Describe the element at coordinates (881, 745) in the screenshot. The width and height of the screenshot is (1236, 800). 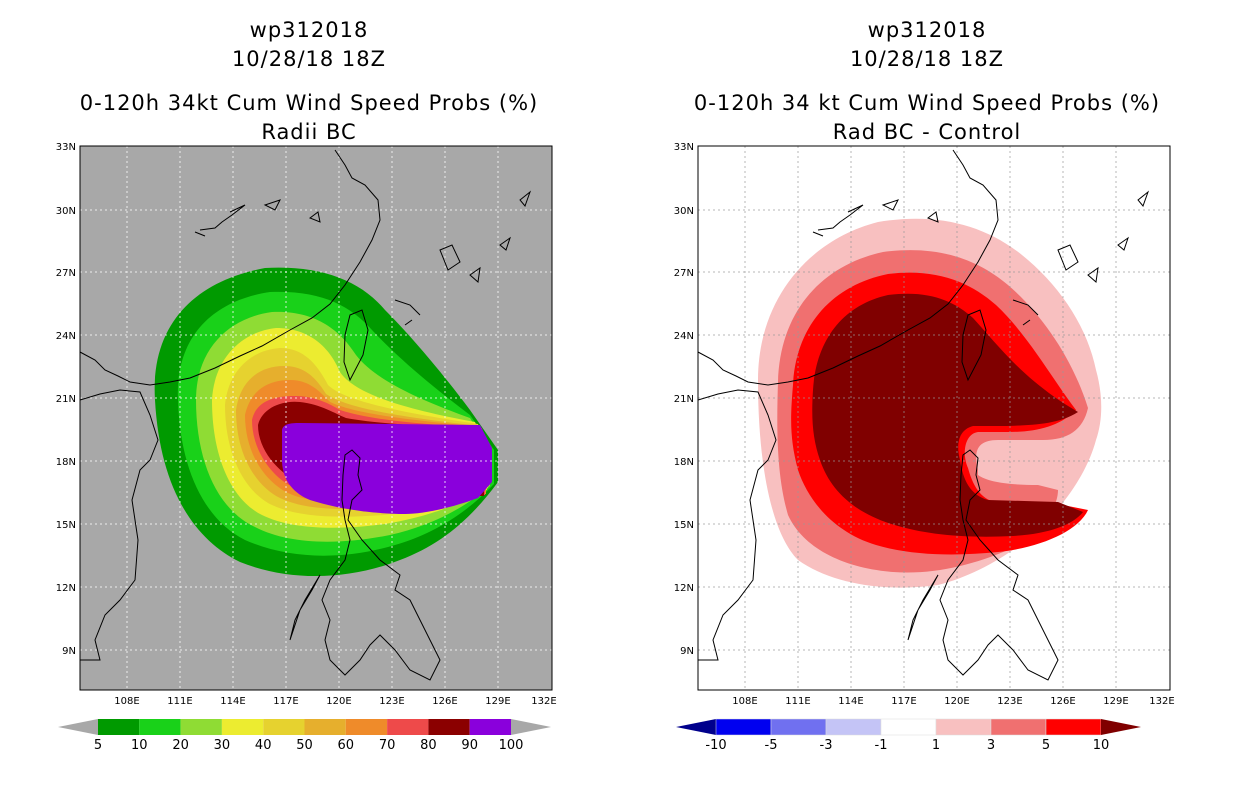
I see `colorbar-label: -1` at that location.